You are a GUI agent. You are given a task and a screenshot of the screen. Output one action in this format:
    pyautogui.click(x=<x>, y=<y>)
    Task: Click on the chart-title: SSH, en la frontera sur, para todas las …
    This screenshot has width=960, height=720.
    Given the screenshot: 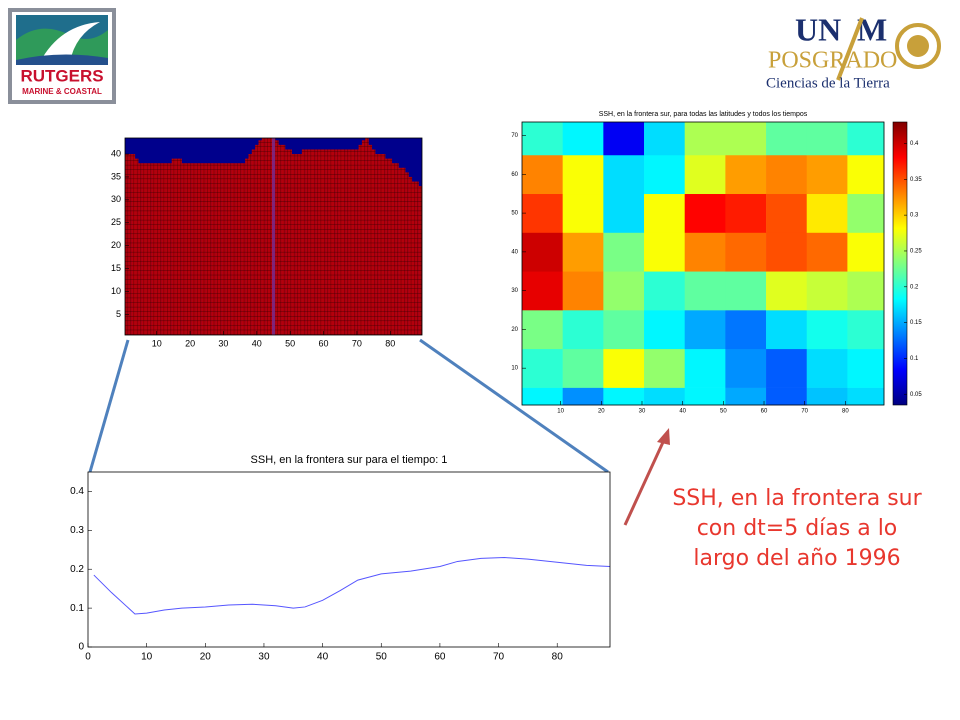 What is the action you would take?
    pyautogui.click(x=703, y=114)
    